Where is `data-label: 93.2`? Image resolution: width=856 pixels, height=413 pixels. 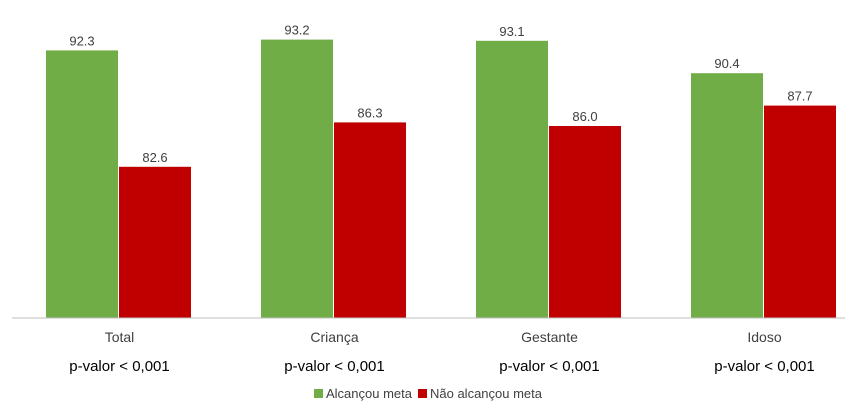 data-label: 93.2 is located at coordinates (296, 30).